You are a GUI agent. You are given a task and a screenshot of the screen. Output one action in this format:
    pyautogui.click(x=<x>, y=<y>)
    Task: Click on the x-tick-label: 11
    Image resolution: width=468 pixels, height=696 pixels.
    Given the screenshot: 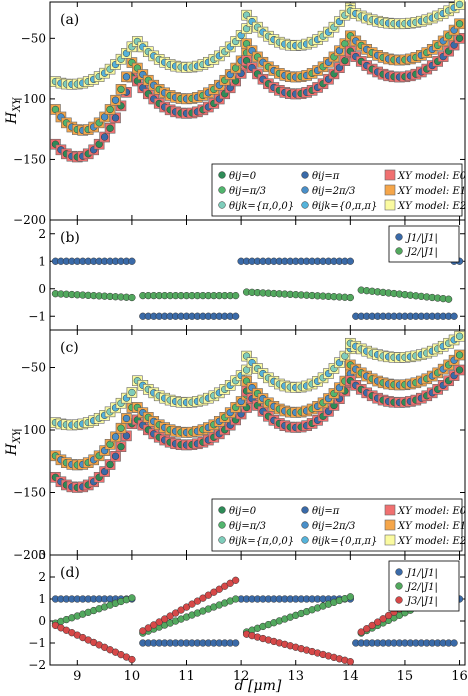 What is the action you would take?
    pyautogui.click(x=186, y=676)
    